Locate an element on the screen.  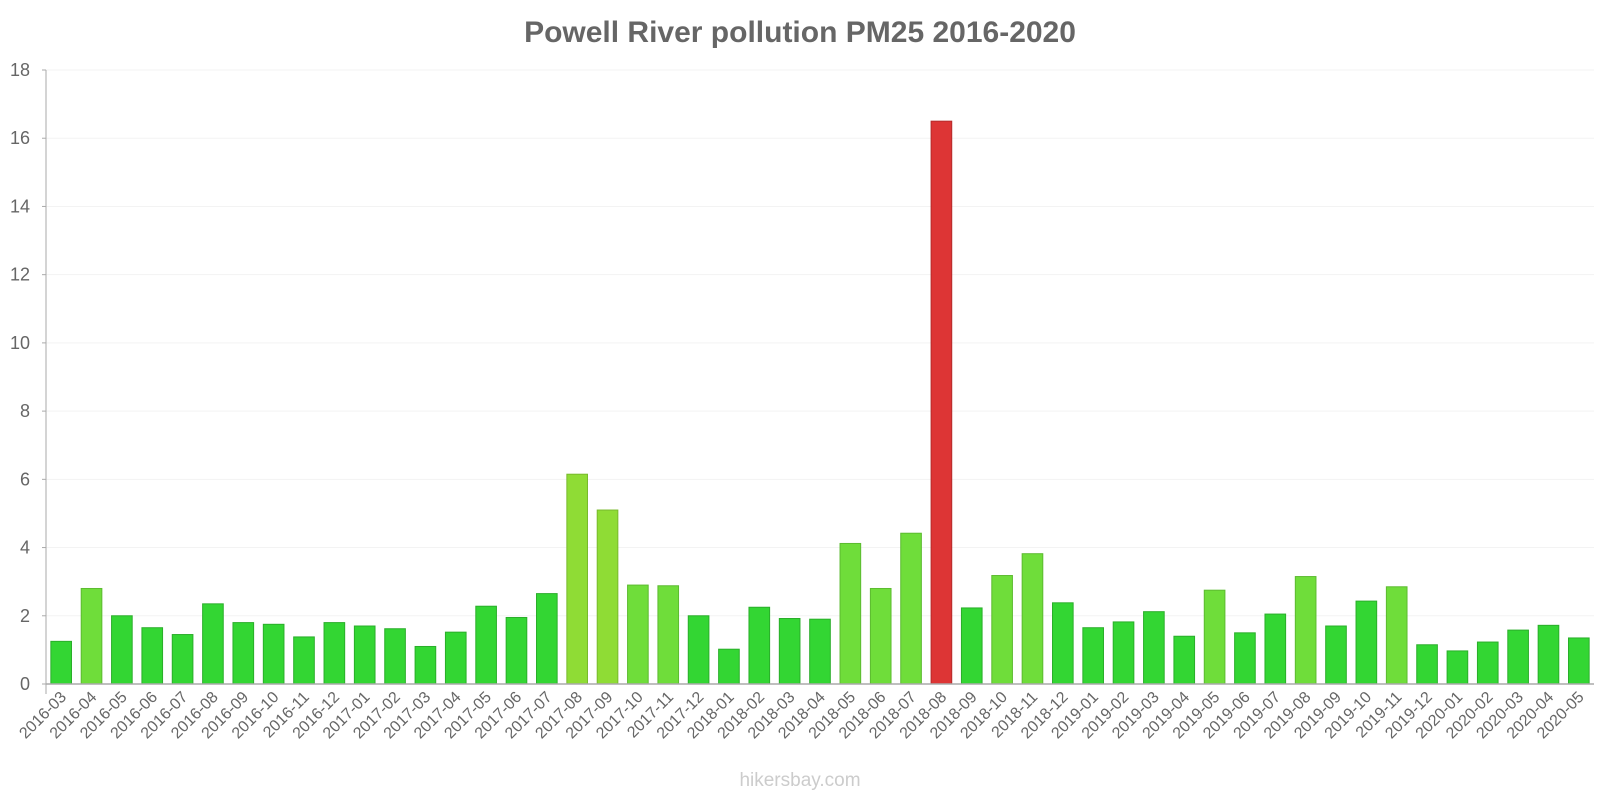
y-tick-label: 14 is located at coordinates (20, 206).